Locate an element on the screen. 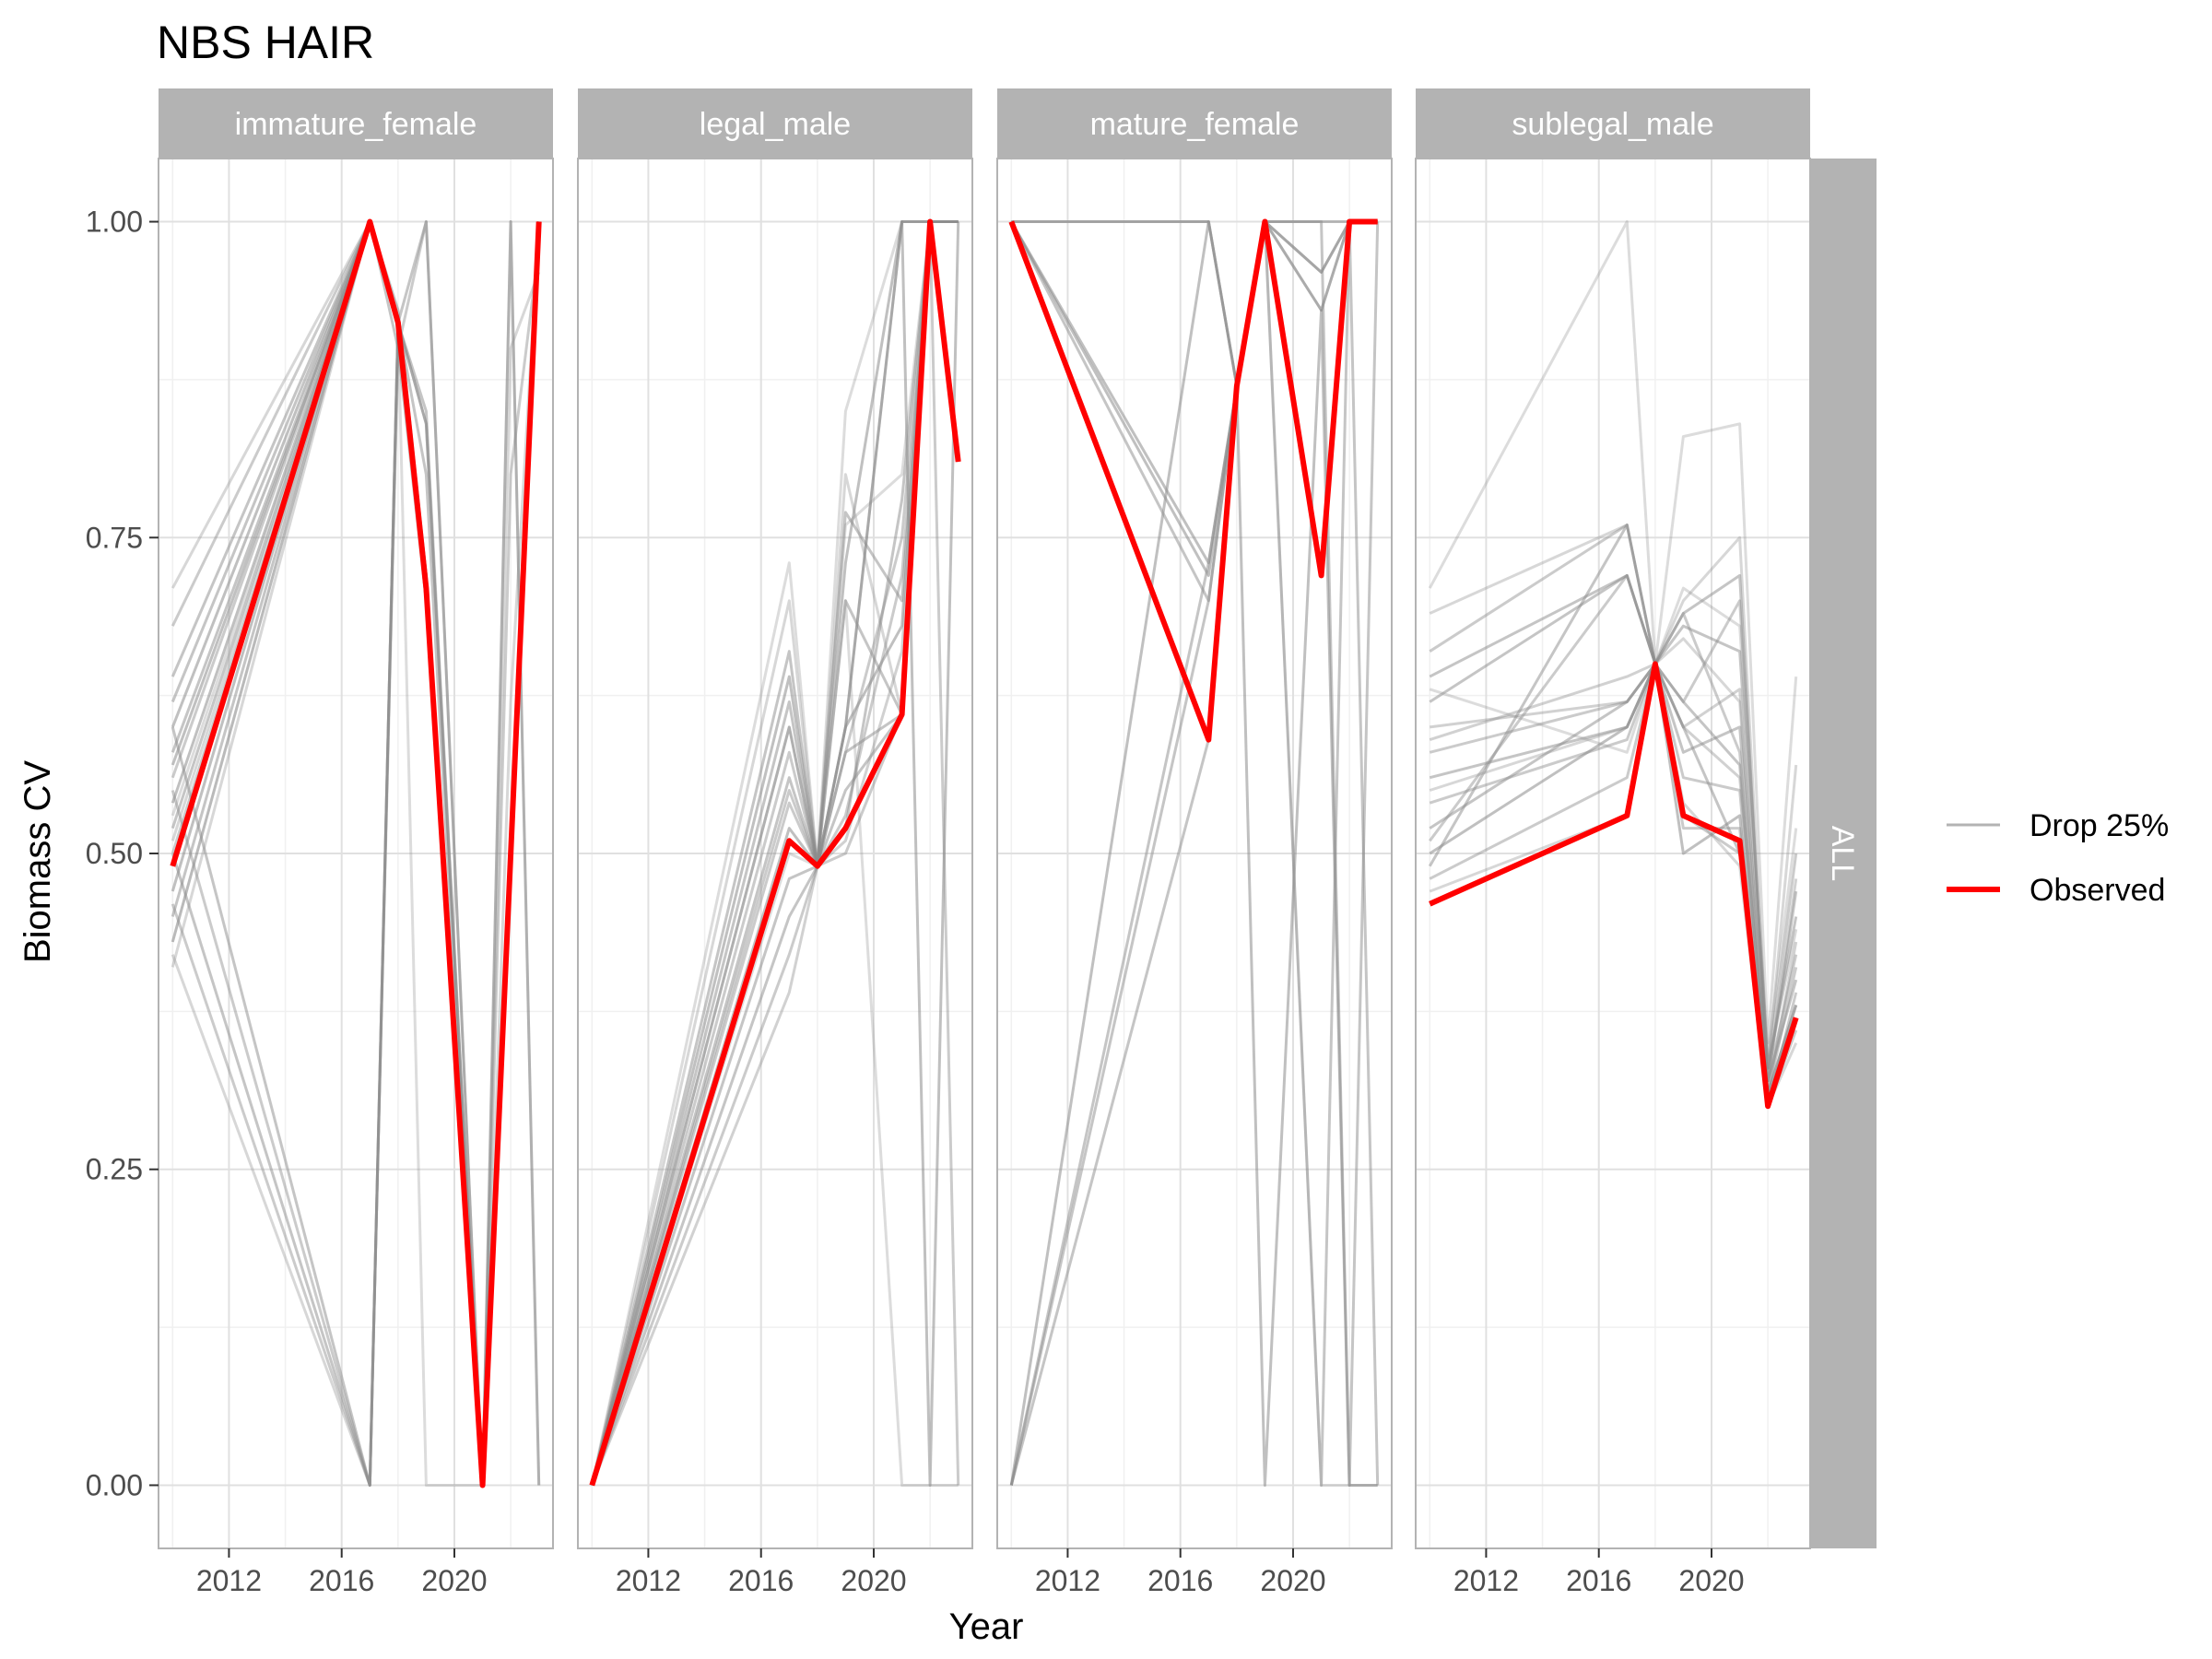  row-strip-label: ALL is located at coordinates (1842, 854).